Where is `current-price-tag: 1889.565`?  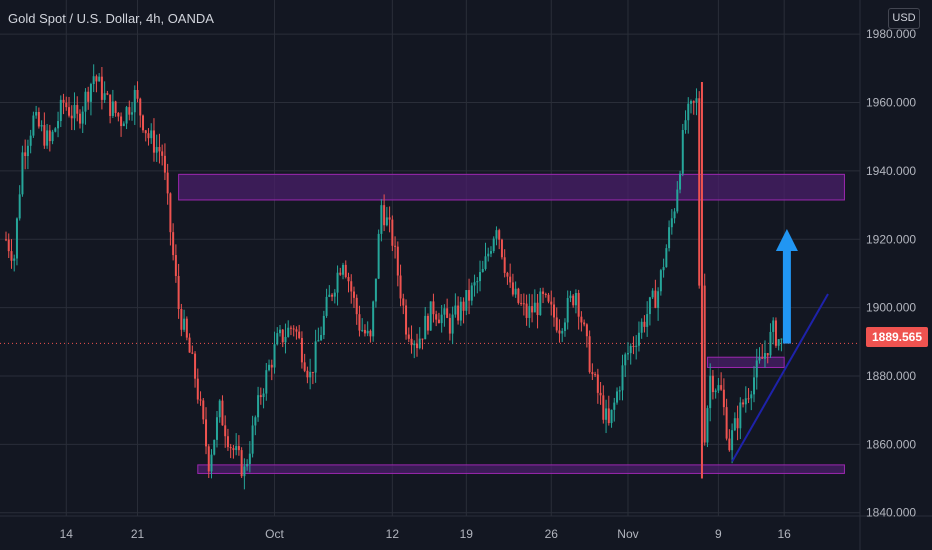 current-price-tag: 1889.565 is located at coordinates (897, 337).